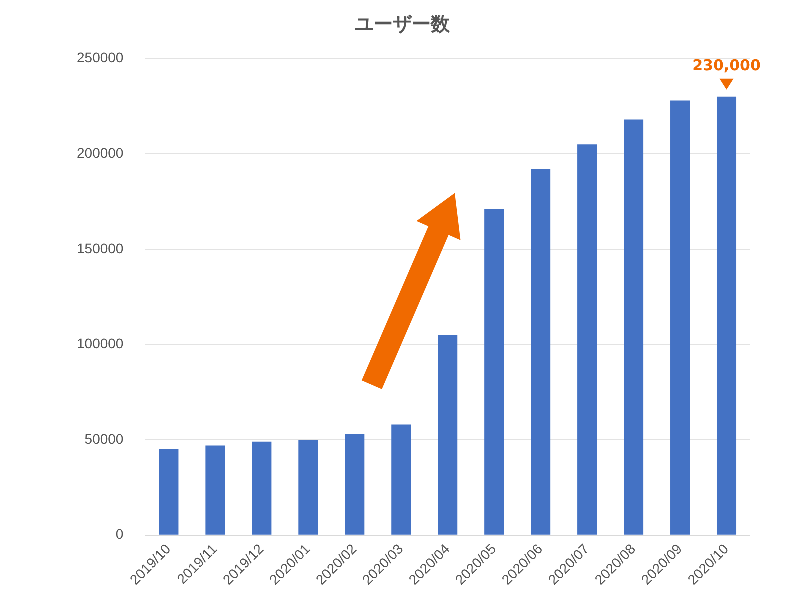 The width and height of the screenshot is (800, 600). What do you see at coordinates (726, 65) in the screenshot?
I see `data-label: 230,000` at bounding box center [726, 65].